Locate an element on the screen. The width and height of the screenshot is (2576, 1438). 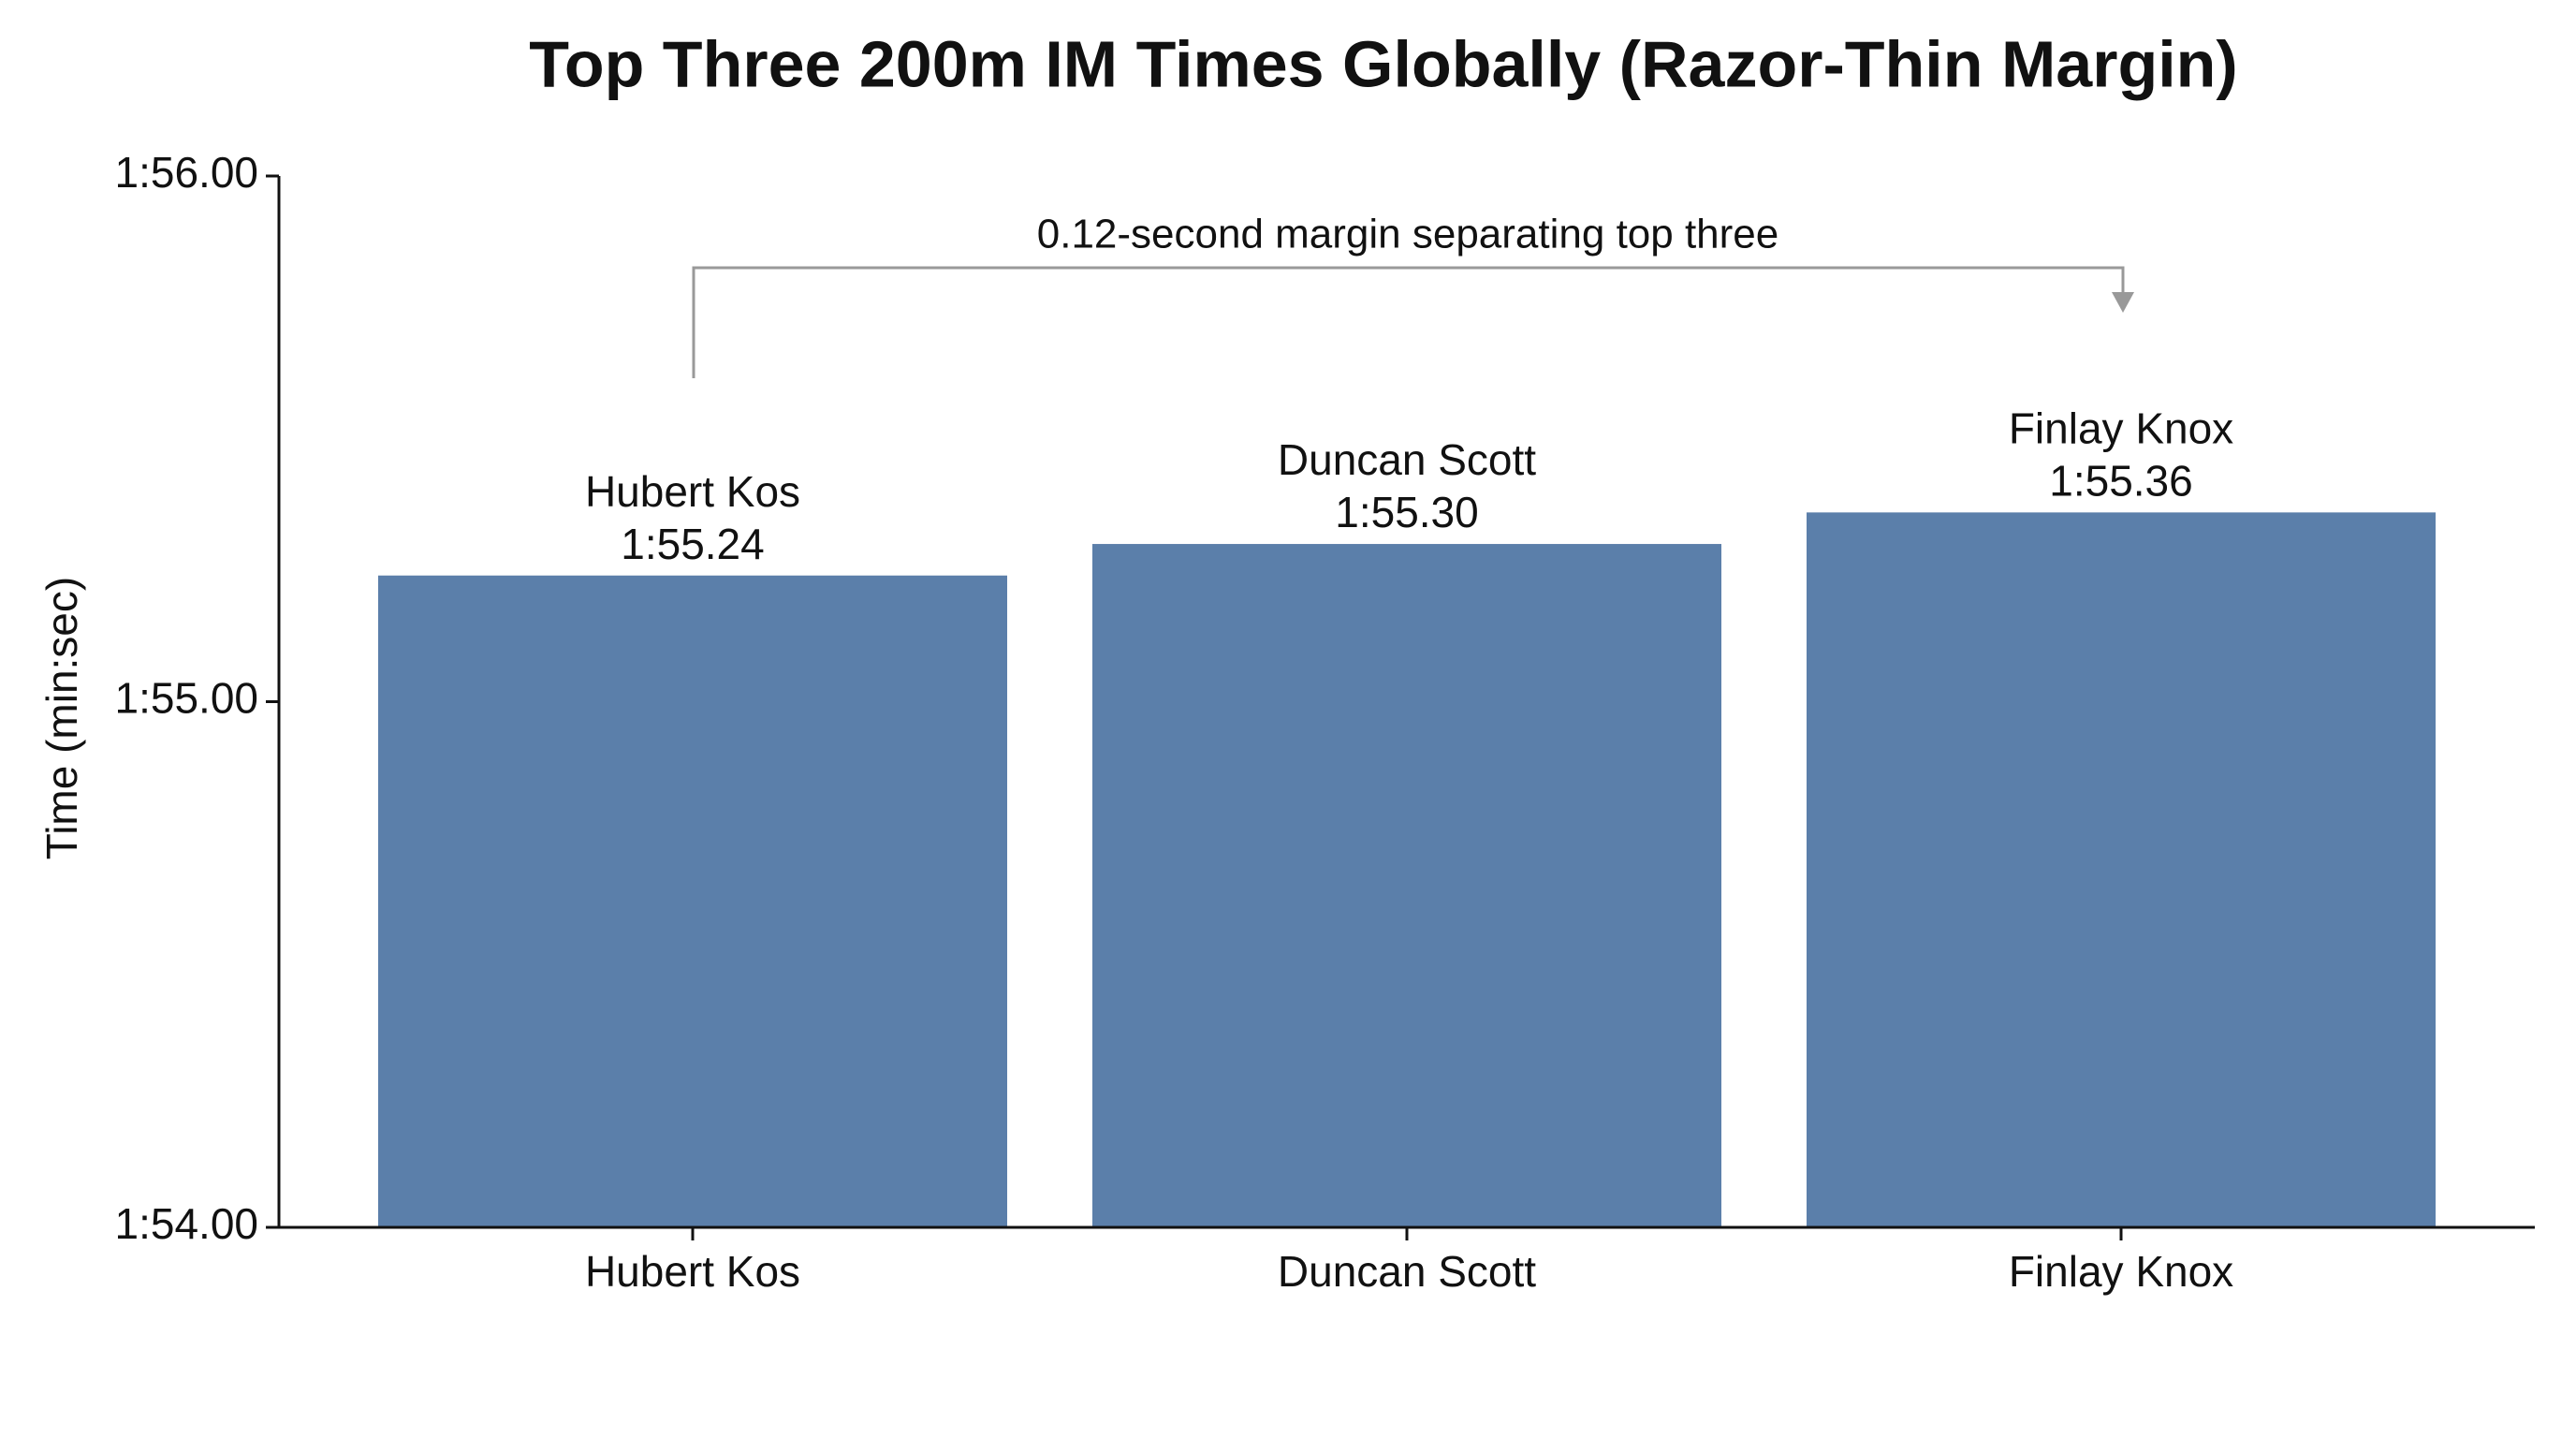
y-axis-label: Time (min:sec) is located at coordinates (62, 718).